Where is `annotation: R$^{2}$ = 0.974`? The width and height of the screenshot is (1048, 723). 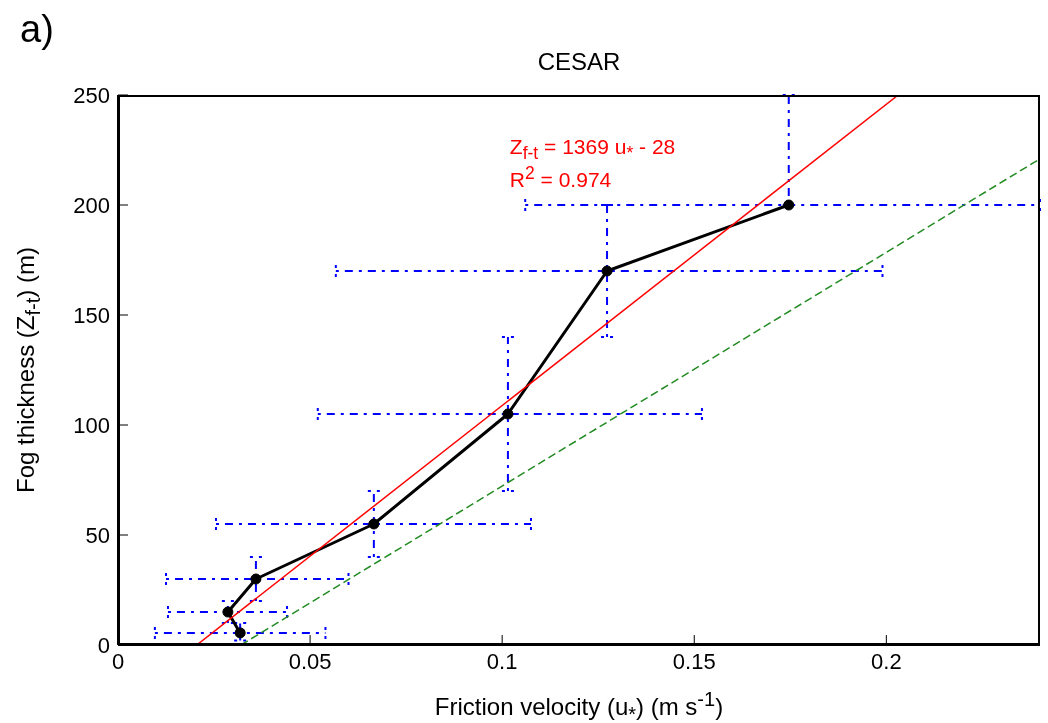 annotation: R$^{2}$ = 0.974 is located at coordinates (560, 177).